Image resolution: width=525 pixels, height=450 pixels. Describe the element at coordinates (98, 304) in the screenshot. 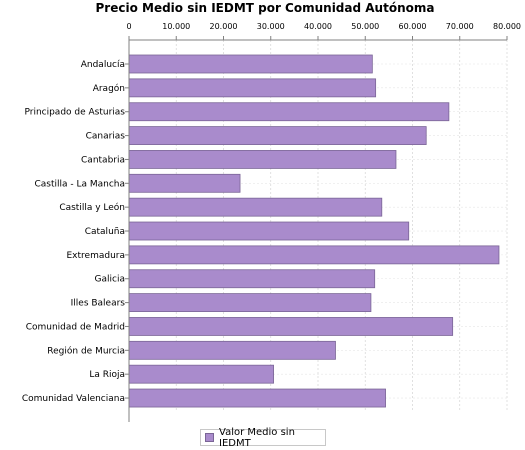

I see `category-label: Illes Balears` at that location.